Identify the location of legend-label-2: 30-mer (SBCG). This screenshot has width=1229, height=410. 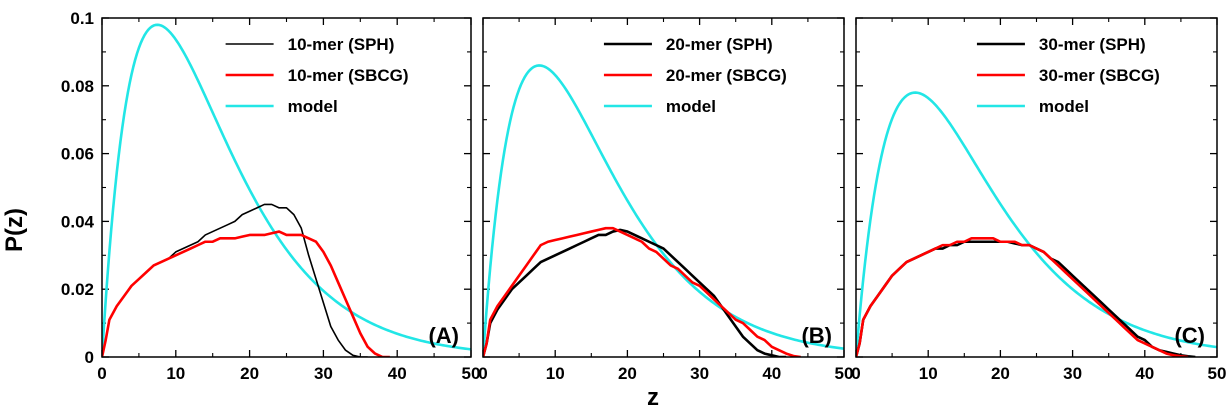
(1099, 75).